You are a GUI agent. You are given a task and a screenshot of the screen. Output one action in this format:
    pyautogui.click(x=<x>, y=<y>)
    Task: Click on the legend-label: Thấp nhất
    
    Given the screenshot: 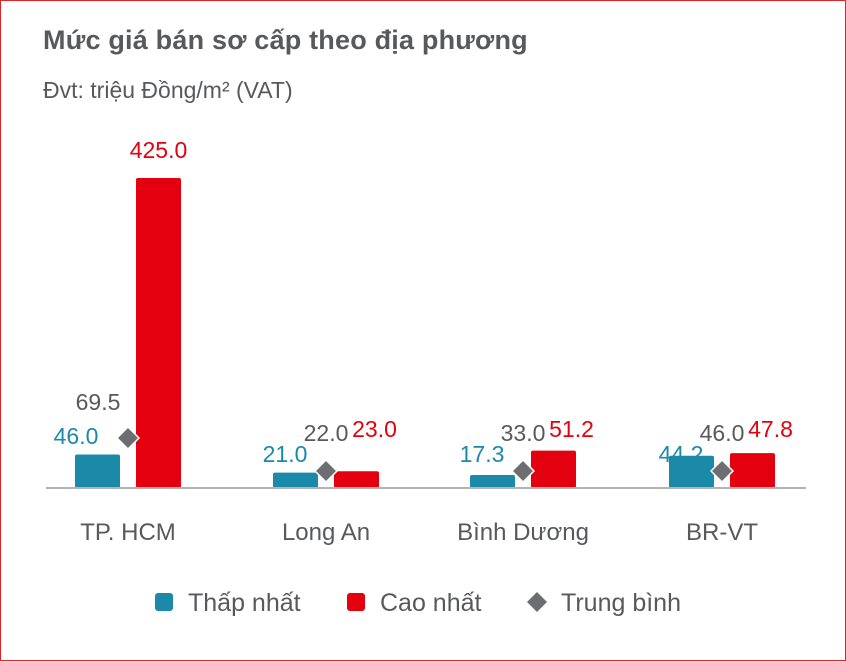 What is the action you would take?
    pyautogui.click(x=244, y=603)
    